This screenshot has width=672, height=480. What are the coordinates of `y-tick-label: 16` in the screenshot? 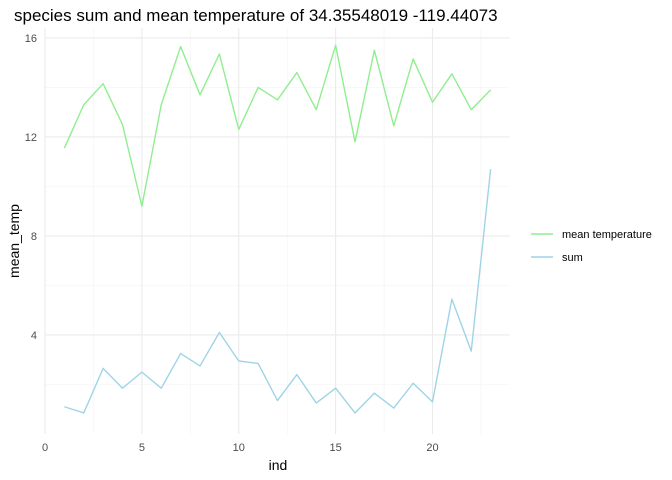 It's located at (31, 39).